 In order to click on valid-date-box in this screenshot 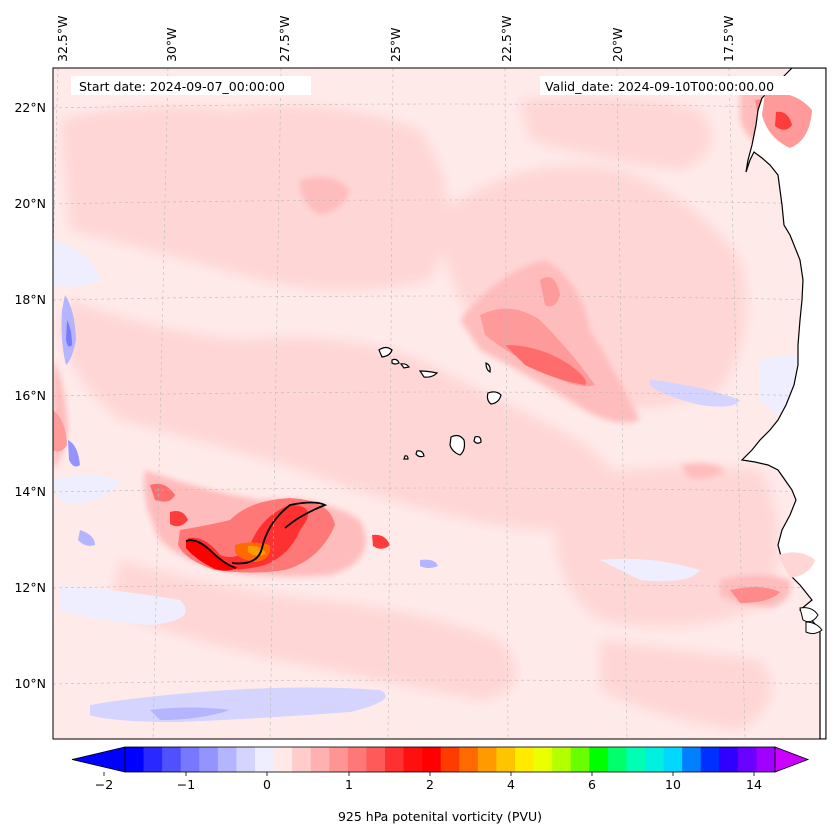, I will do `click(674, 85)`.